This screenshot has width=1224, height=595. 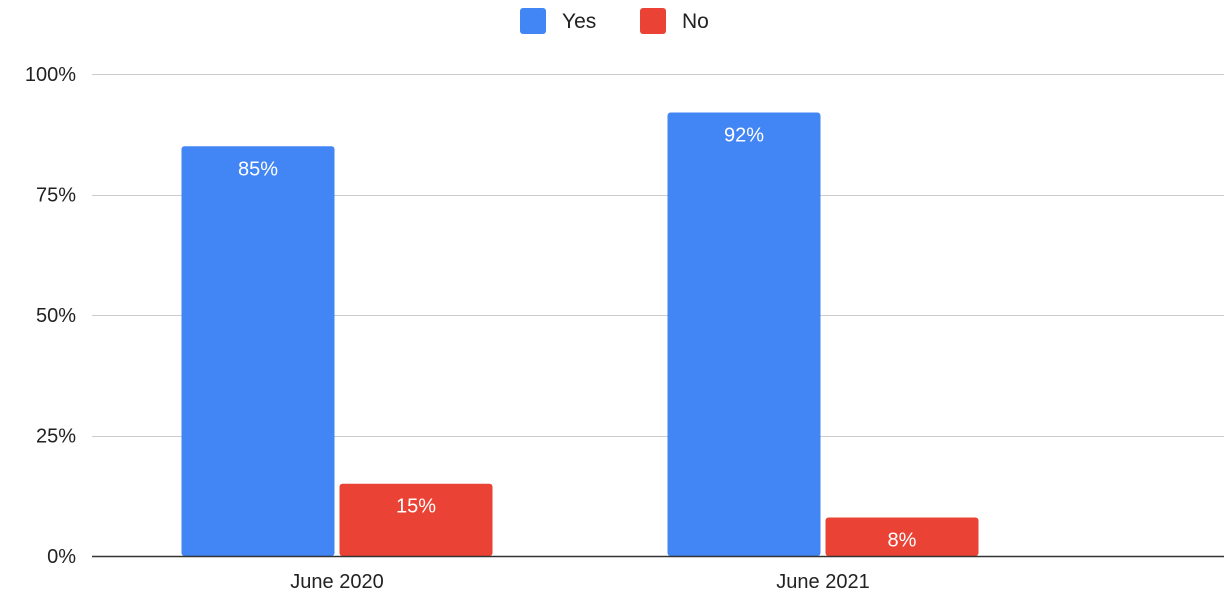 What do you see at coordinates (558, 21) in the screenshot?
I see `legend-item-yes: Yes` at bounding box center [558, 21].